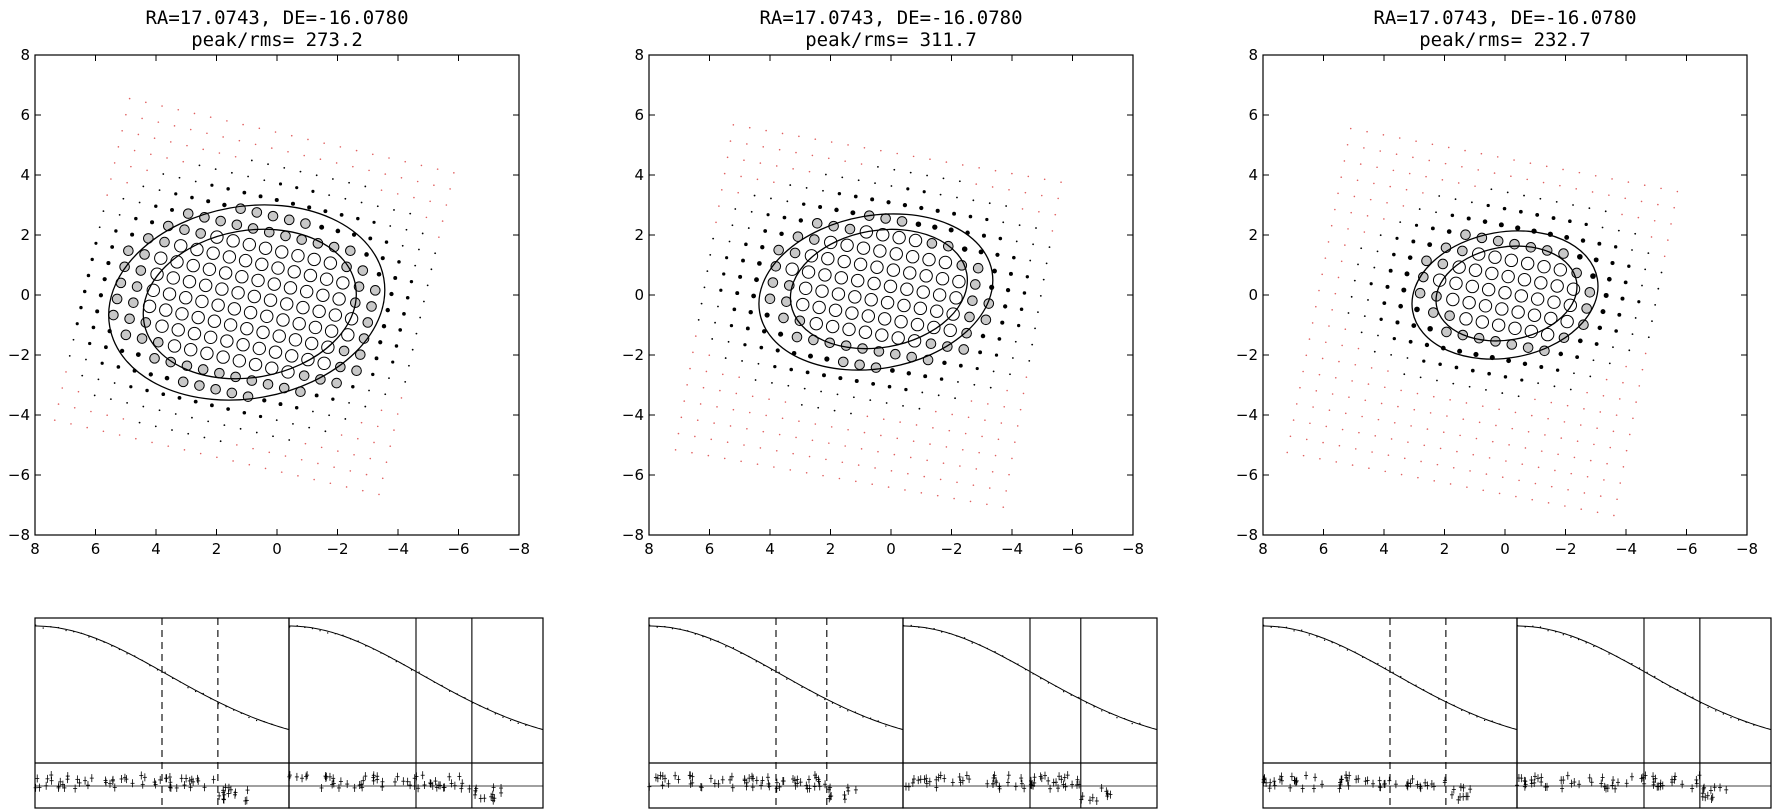 This screenshot has width=1773, height=810. What do you see at coordinates (156, 549) in the screenshot?
I see `x-tick-label: 4` at bounding box center [156, 549].